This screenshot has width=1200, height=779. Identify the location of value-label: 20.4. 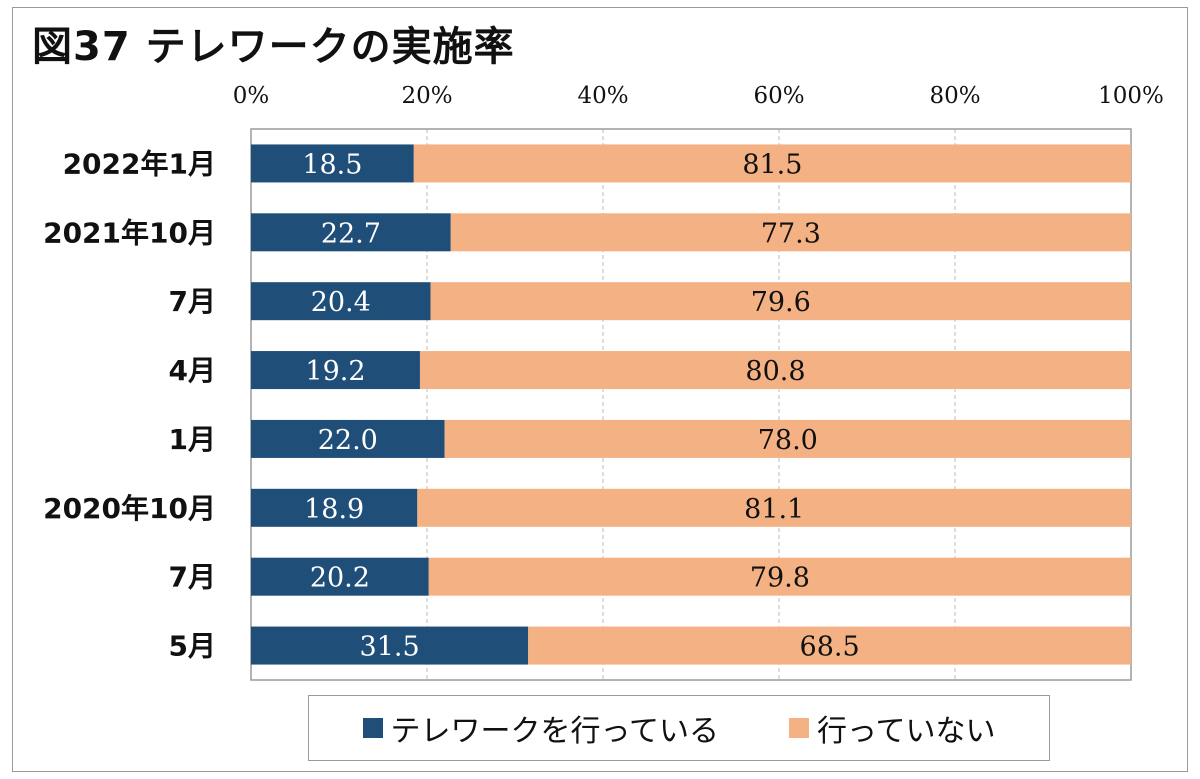
(341, 302).